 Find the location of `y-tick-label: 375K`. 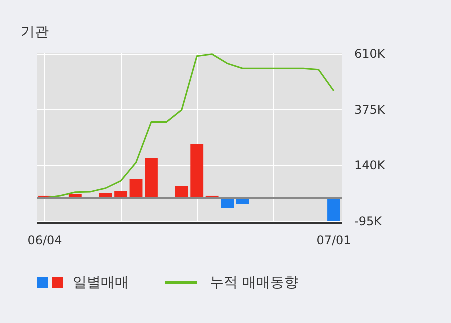

y-tick-label: 375K is located at coordinates (370, 109).